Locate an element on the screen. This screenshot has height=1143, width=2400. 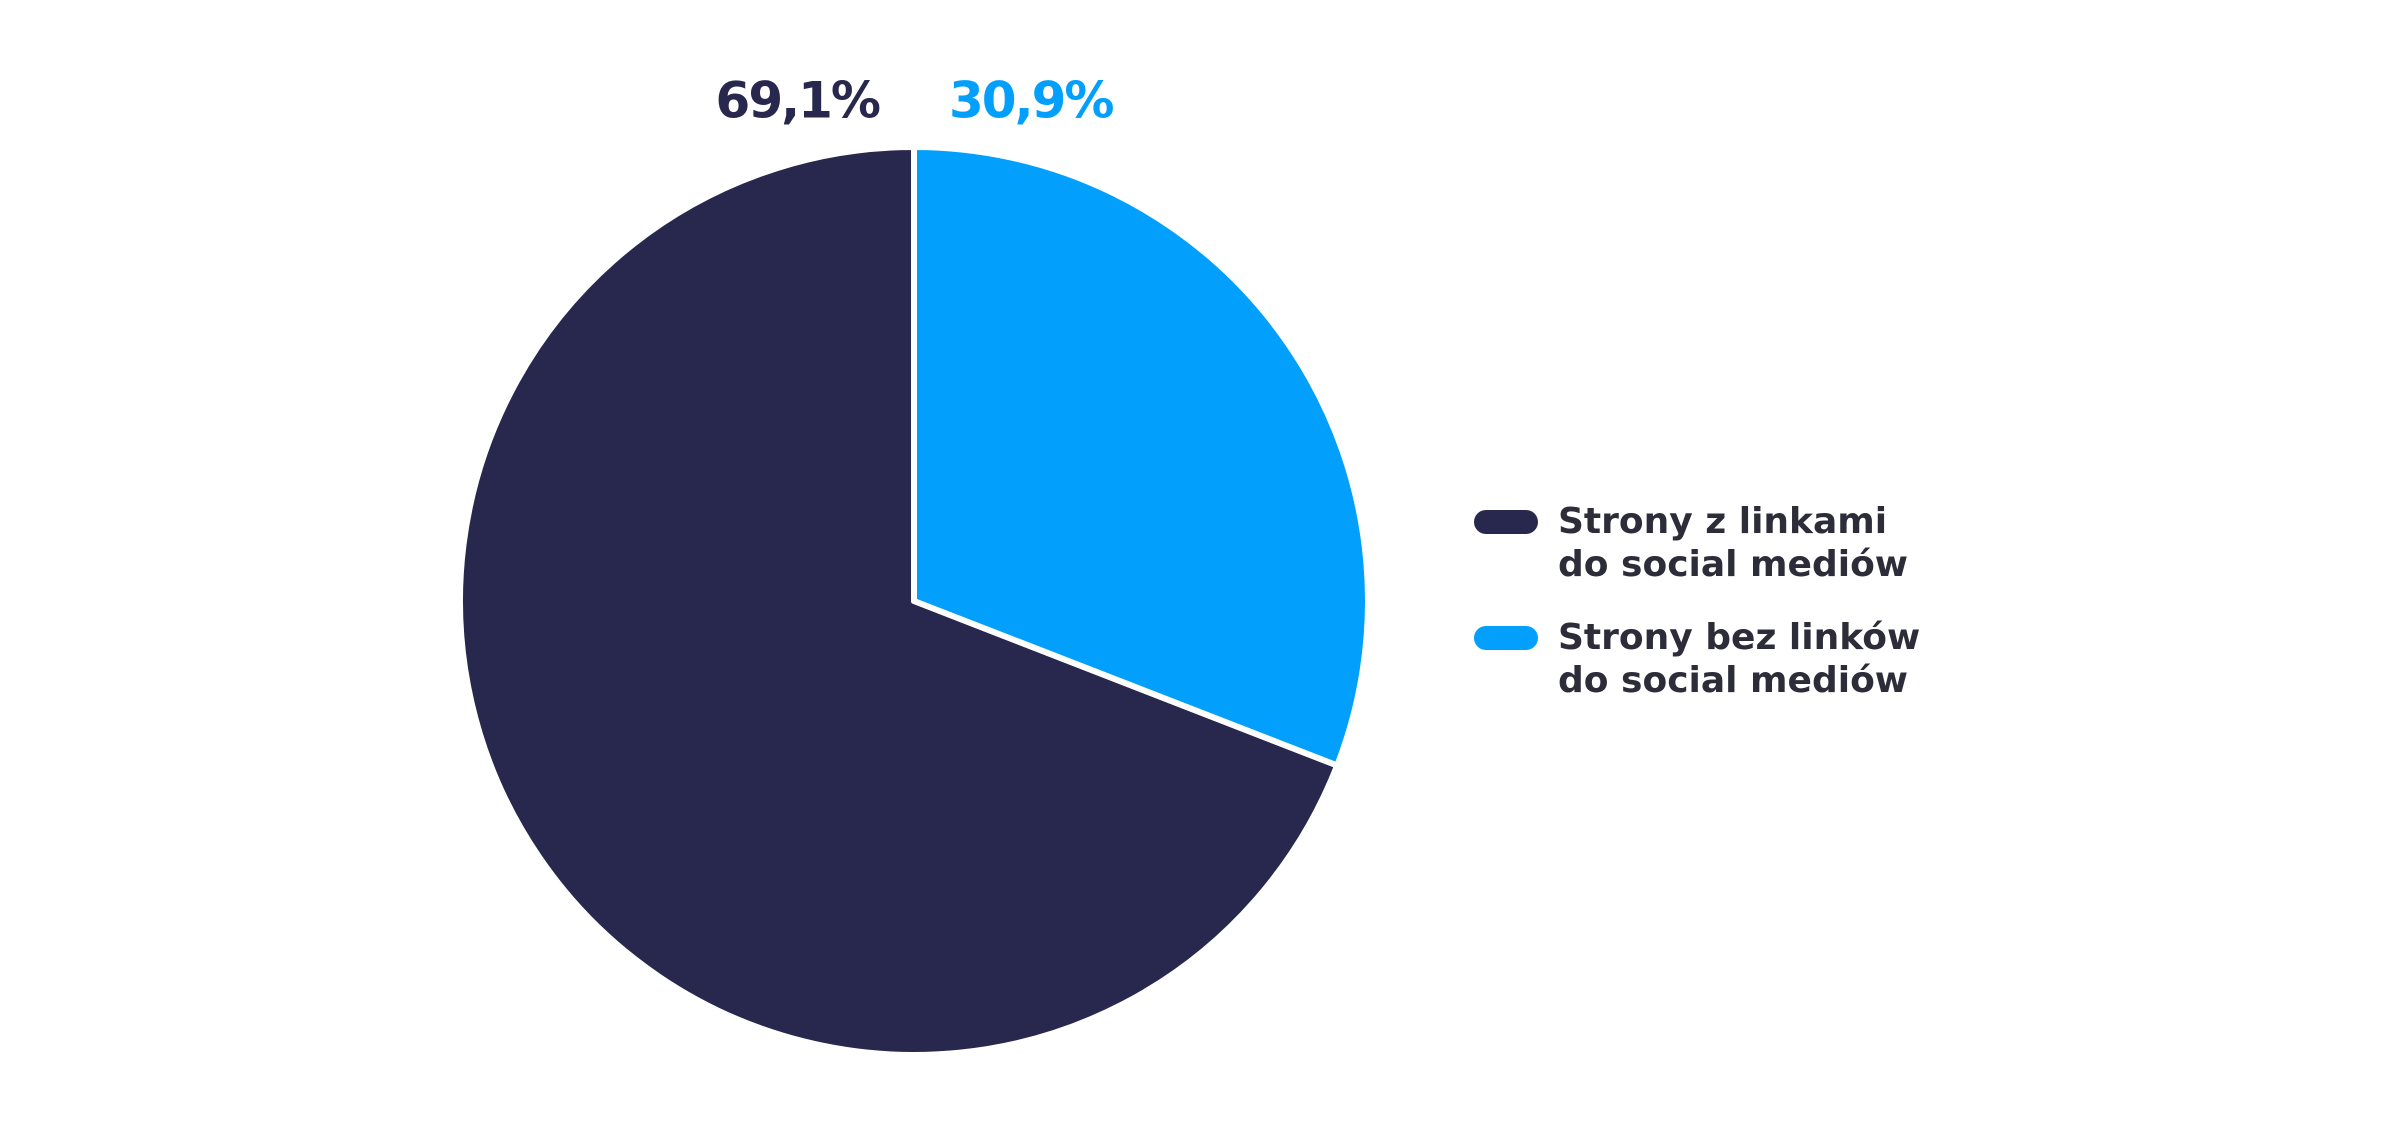
value-label: 30,9% is located at coordinates (1031, 101).